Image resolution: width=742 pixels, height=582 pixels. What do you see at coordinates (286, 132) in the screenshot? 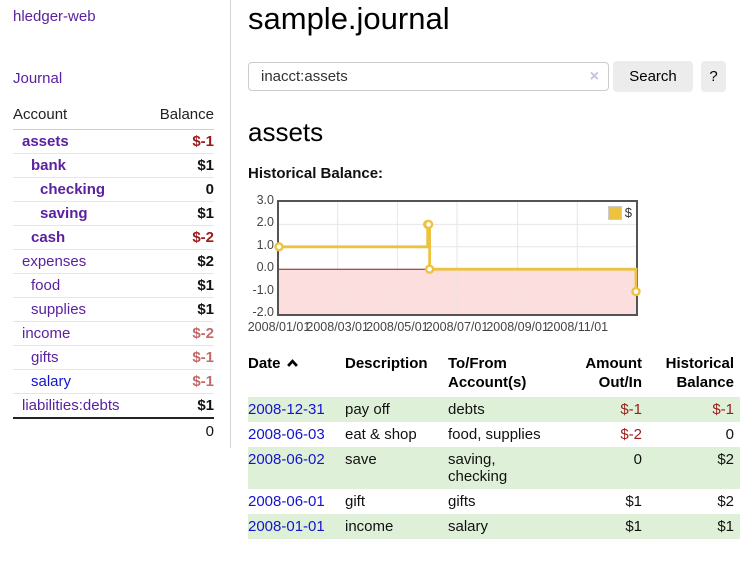
I see `account-heading: assets` at bounding box center [286, 132].